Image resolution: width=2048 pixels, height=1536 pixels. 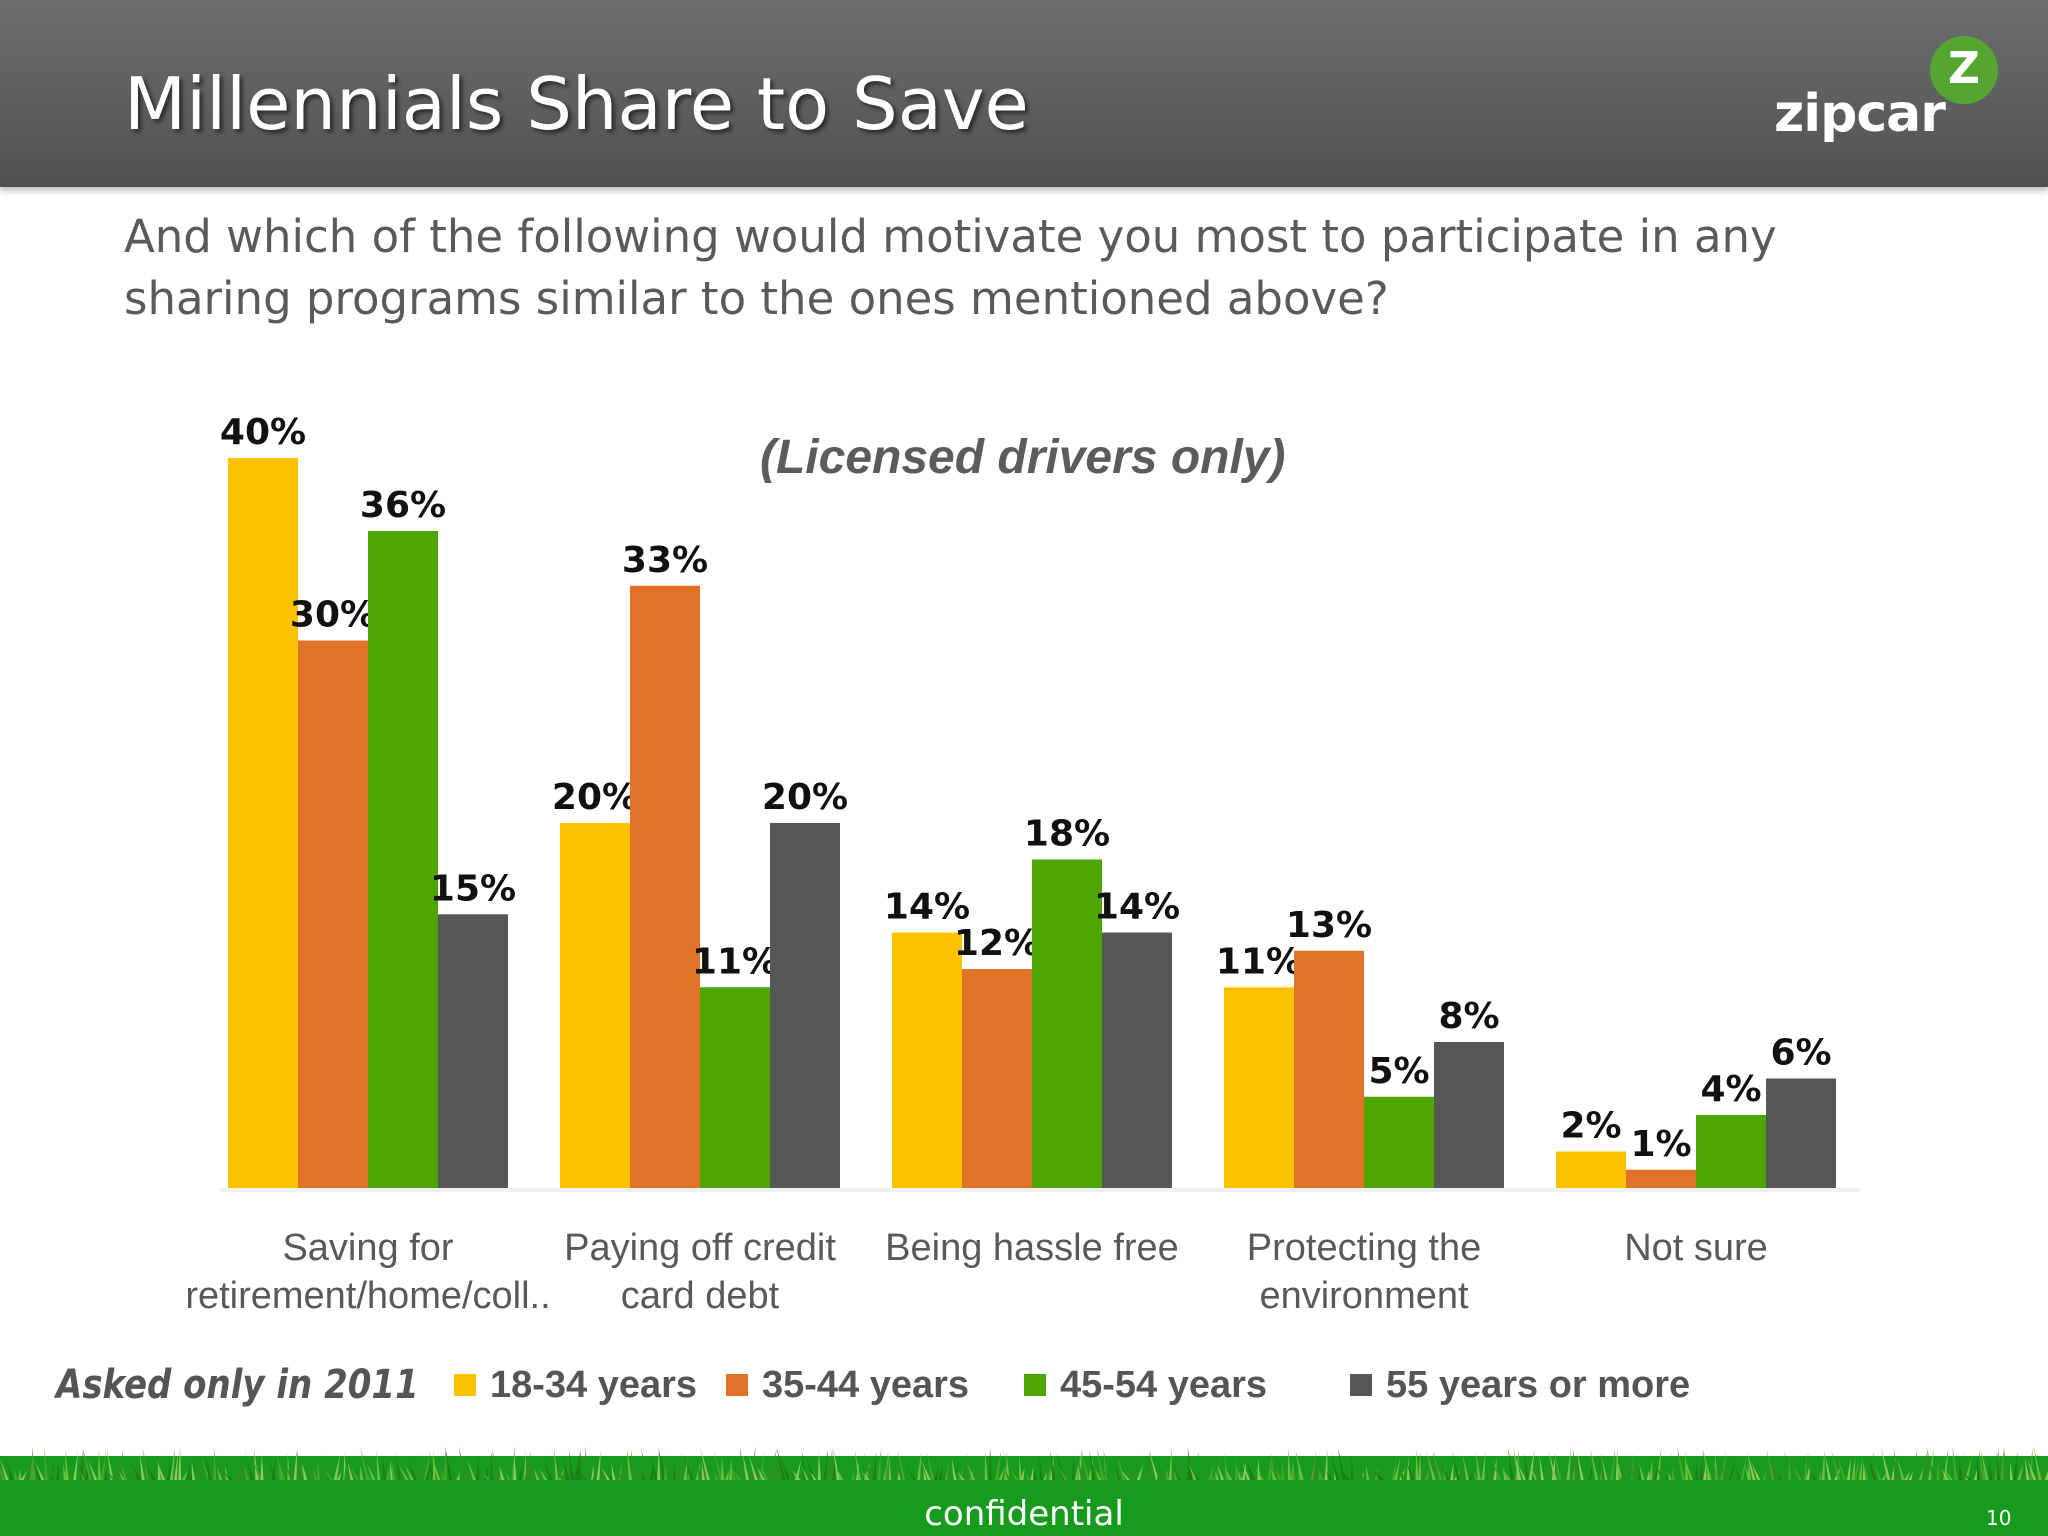 I want to click on legend-item-45-54: 45-54 years, so click(x=1145, y=1385).